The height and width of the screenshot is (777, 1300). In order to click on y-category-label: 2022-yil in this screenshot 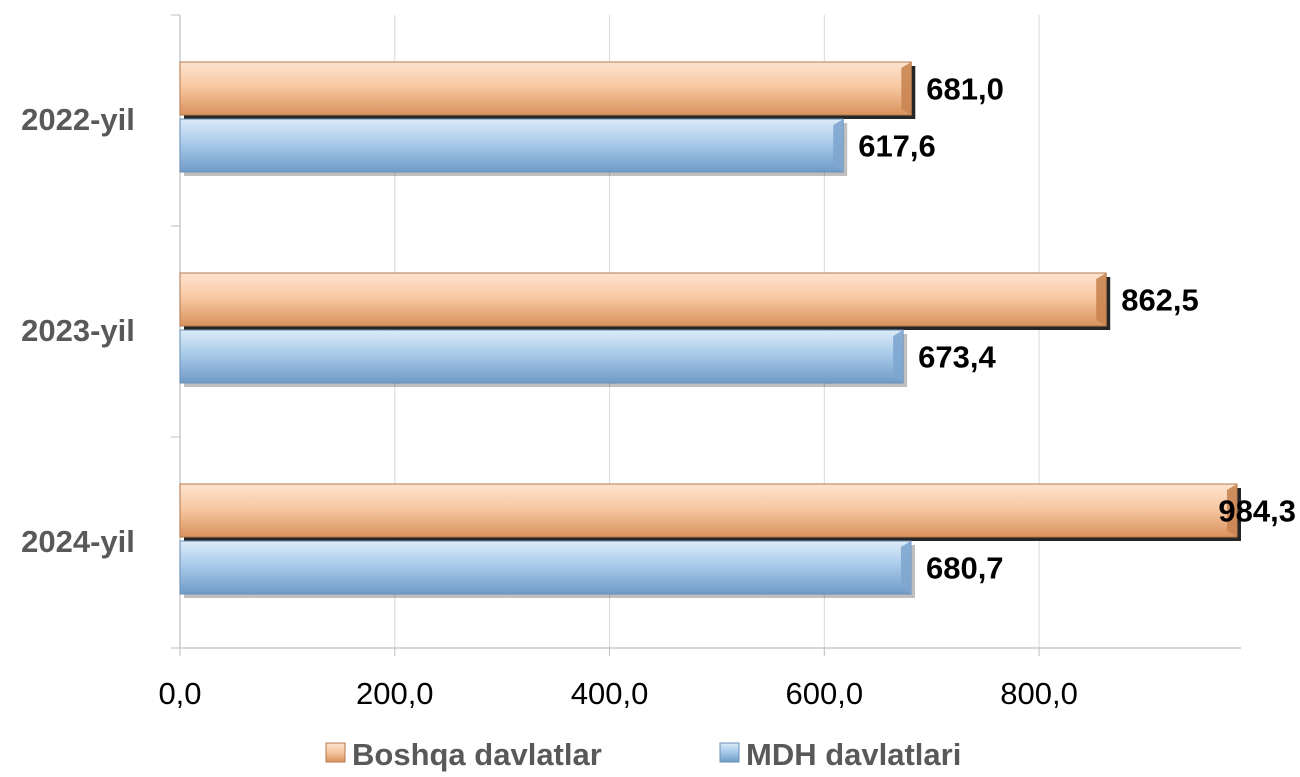, I will do `click(78, 119)`.